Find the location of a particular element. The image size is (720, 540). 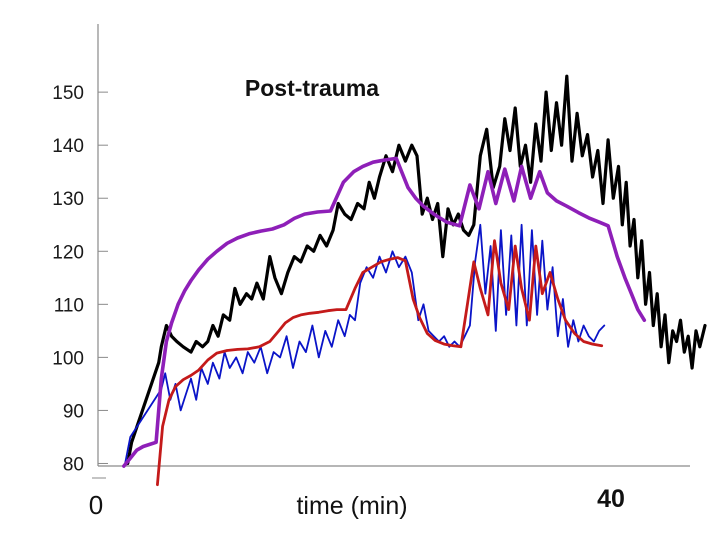

y-tick-group: 80 90 100 110 120 130 140 150 is located at coordinates (80, 279).